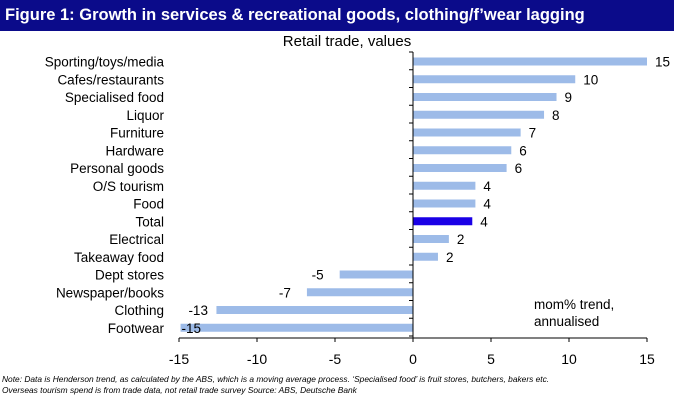 This screenshot has height=400, width=674. I want to click on category-label-clothing: Clothing, so click(139, 310).